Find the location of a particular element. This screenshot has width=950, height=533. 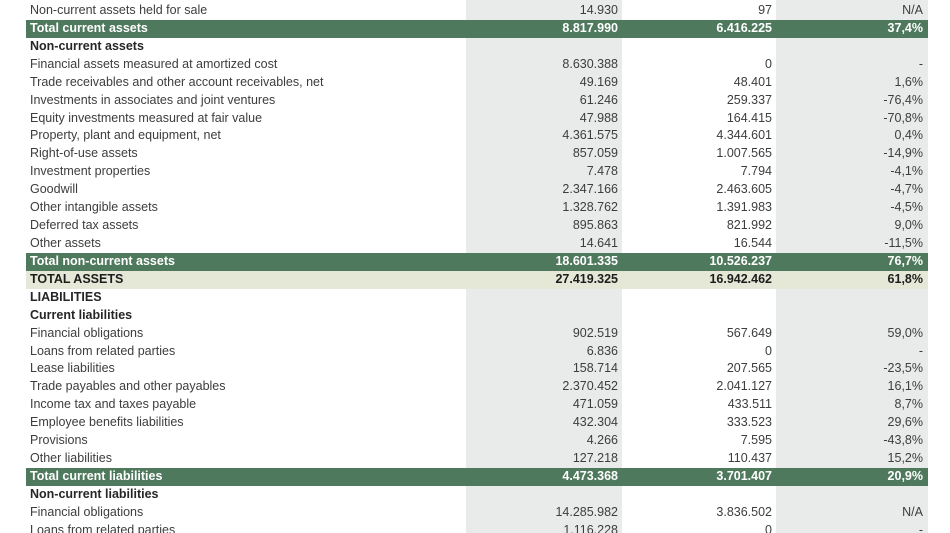

table-row: TOTAL ASSETS 27.419.325 16.942.462 61,8% is located at coordinates (477, 279).